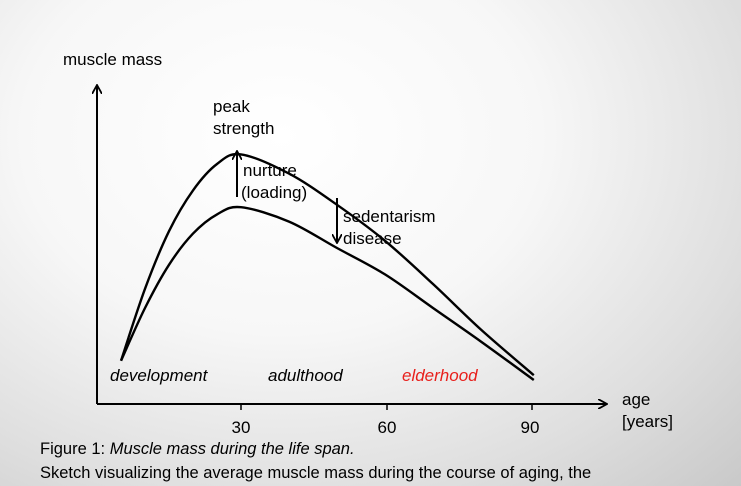  I want to click on nurture-label-line1: nurture, so click(270, 170).